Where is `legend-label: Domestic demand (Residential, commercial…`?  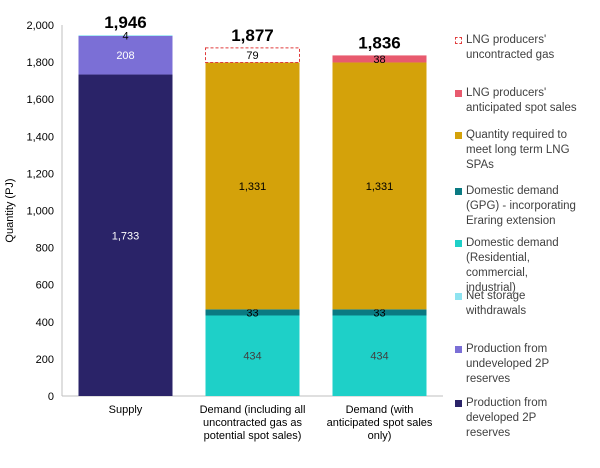 legend-label: Domestic demand (Residential, commercial… is located at coordinates (512, 265).